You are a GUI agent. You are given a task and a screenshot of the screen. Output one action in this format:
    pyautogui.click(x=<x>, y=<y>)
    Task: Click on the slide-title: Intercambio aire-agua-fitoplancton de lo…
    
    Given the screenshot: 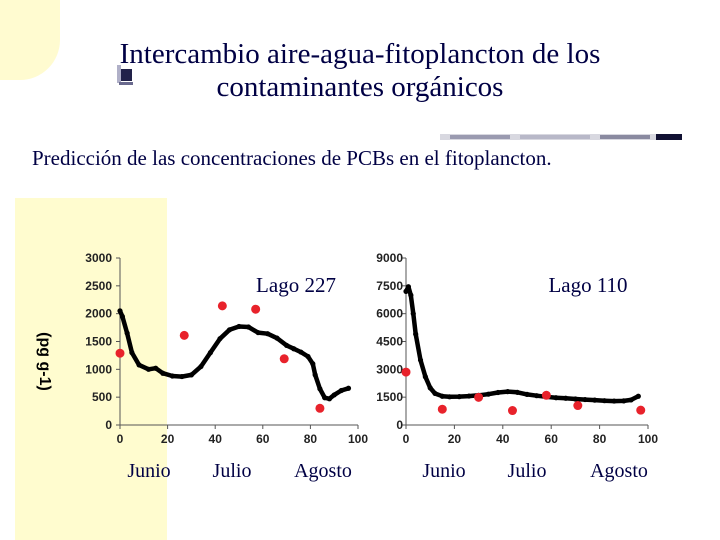 What is the action you would take?
    pyautogui.click(x=360, y=71)
    